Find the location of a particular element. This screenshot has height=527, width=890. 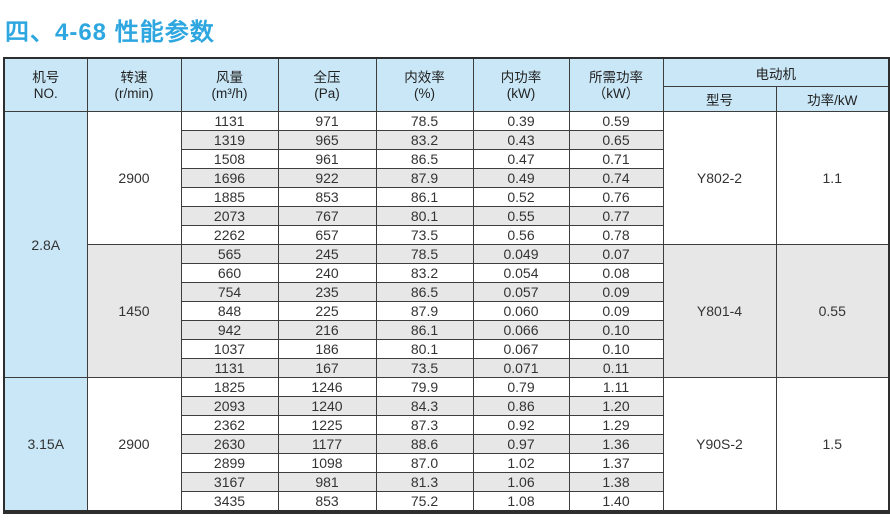

flow-cell: 2899 is located at coordinates (229, 463).